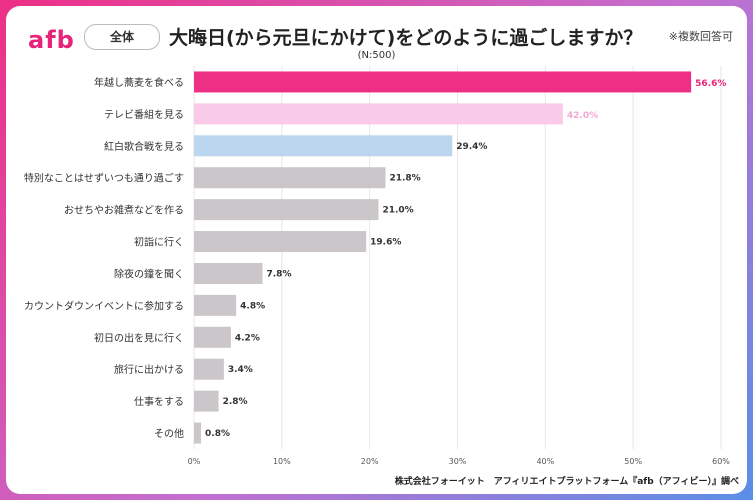 The height and width of the screenshot is (500, 753). What do you see at coordinates (545, 461) in the screenshot?
I see `x-tick-label: 40%` at bounding box center [545, 461].